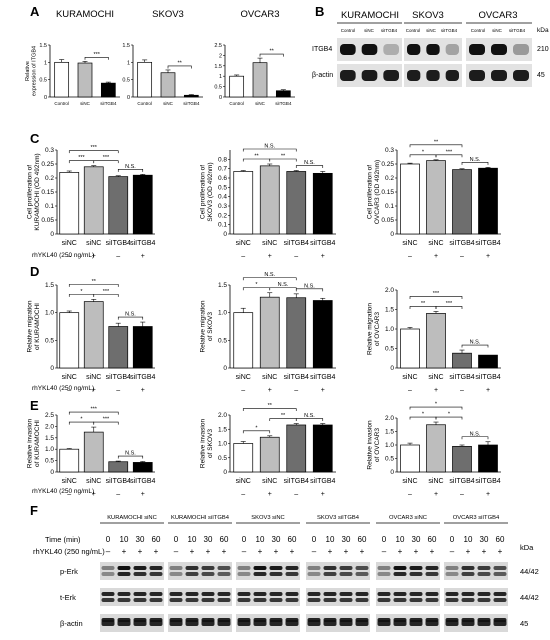 The width and height of the screenshot is (550, 640). What do you see at coordinates (144, 103) in the screenshot?
I see `category-label: Control` at bounding box center [144, 103].